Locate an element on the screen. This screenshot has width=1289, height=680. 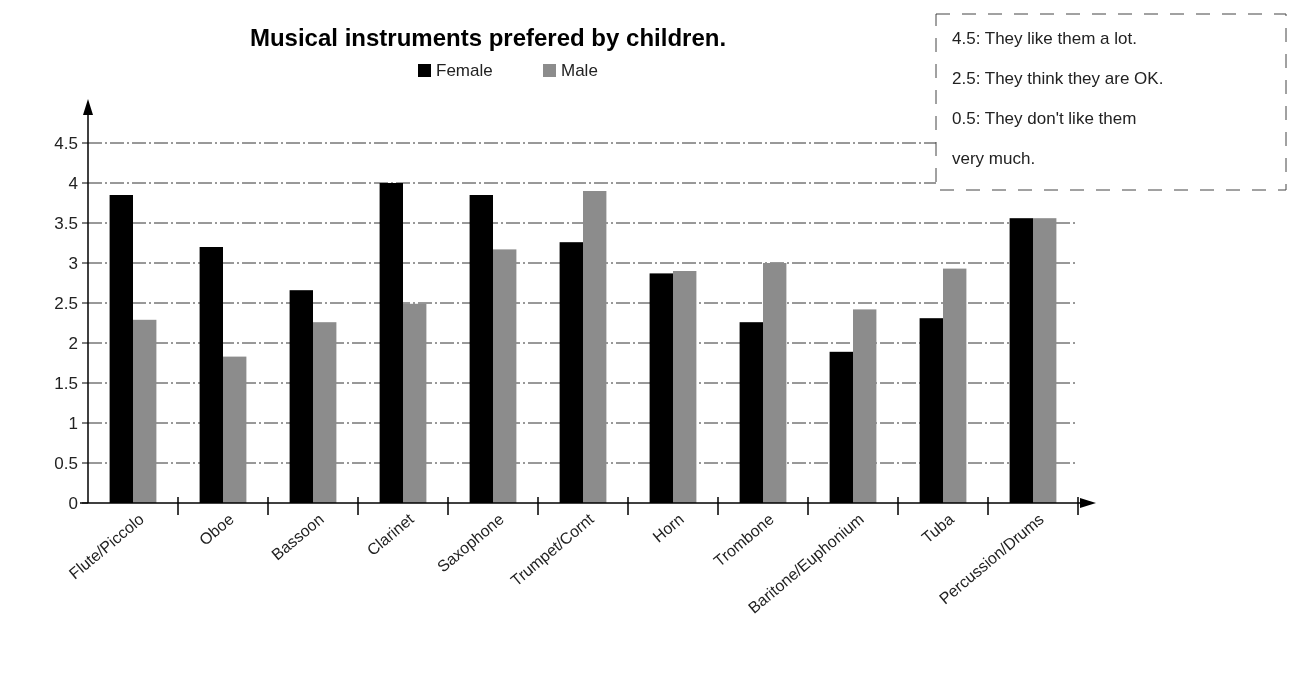
y-tick-label: 1 is located at coordinates (73, 423).